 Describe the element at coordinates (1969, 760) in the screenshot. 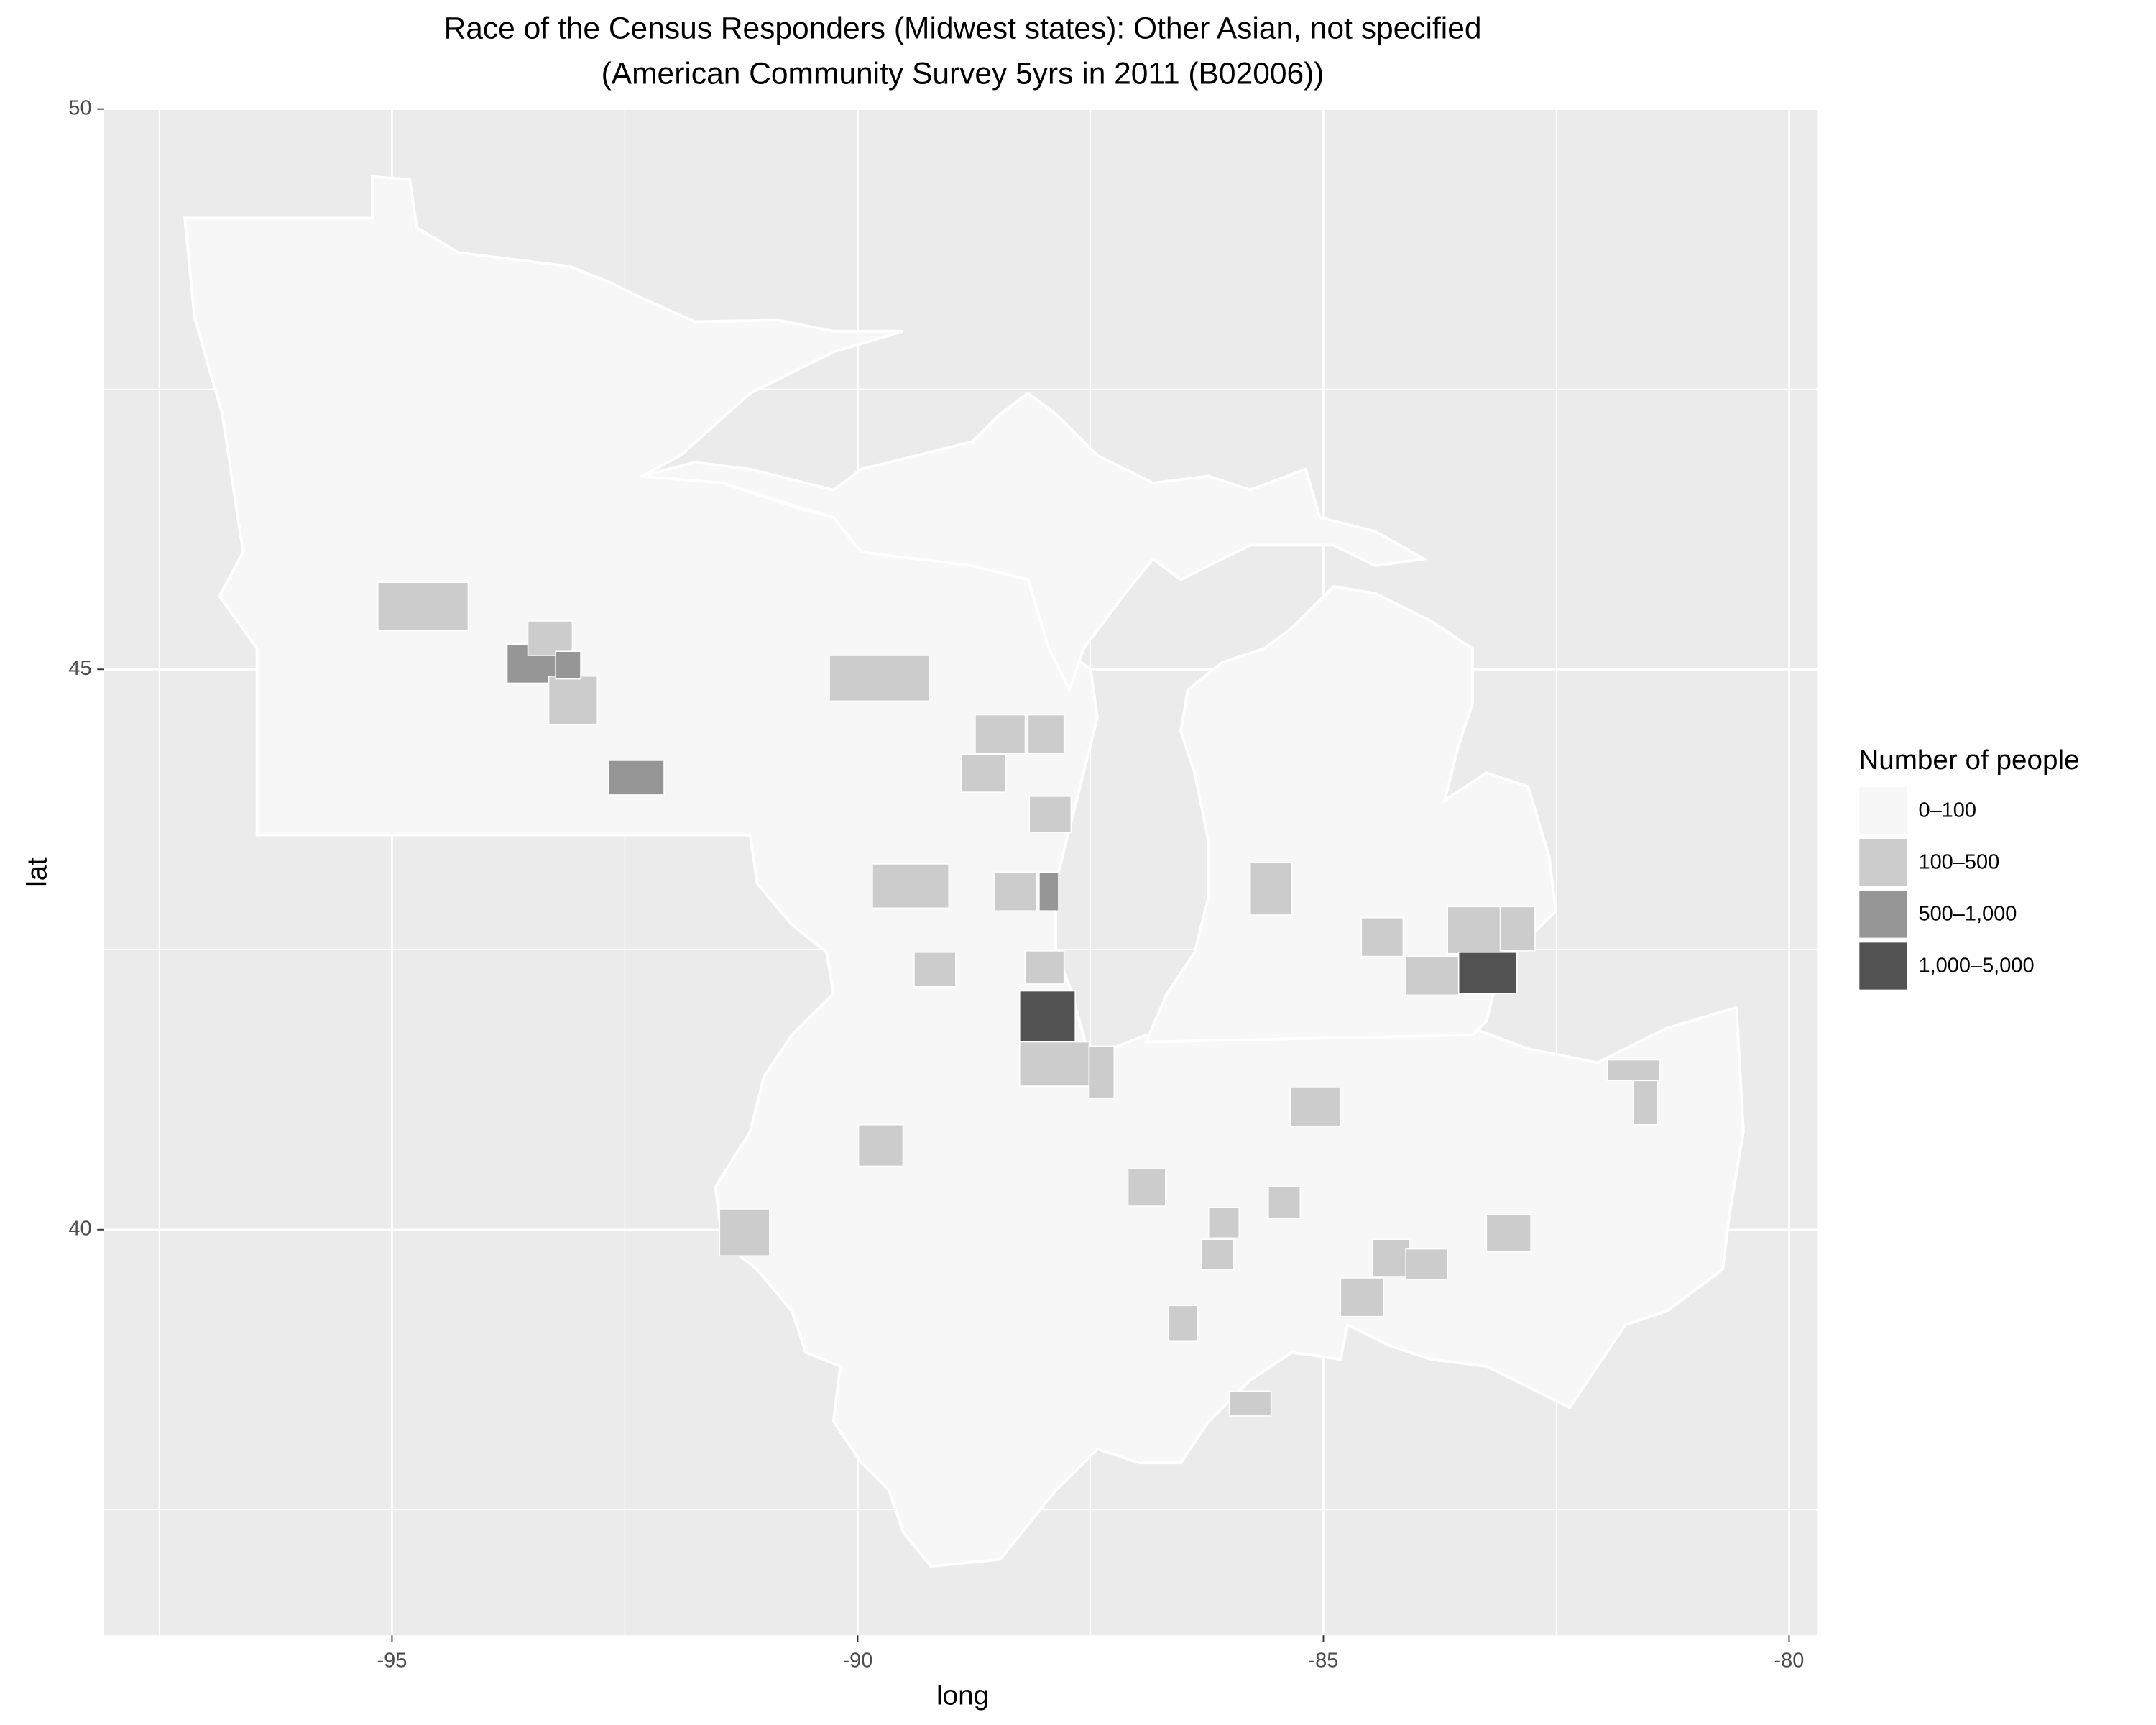

I see `legend-title: Number of people` at that location.